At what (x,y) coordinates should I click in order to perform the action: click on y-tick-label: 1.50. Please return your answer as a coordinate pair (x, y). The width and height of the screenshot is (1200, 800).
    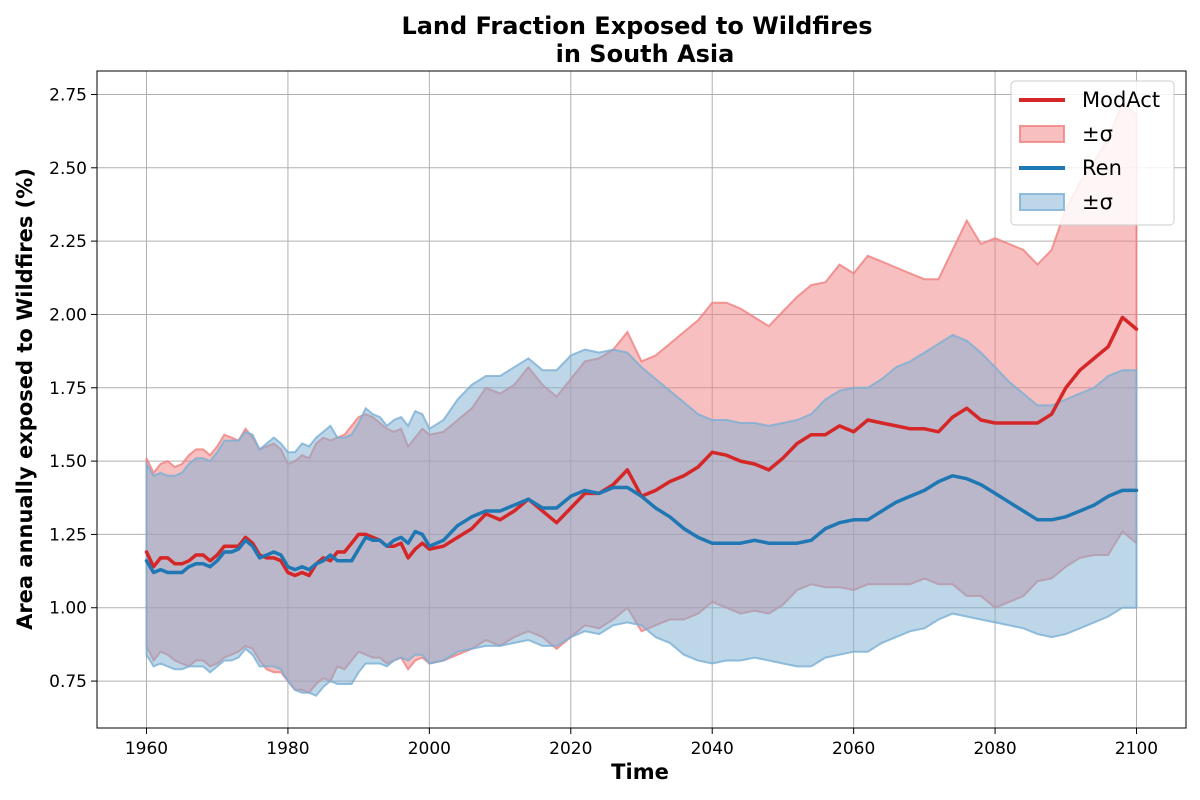
    Looking at the image, I should click on (68, 462).